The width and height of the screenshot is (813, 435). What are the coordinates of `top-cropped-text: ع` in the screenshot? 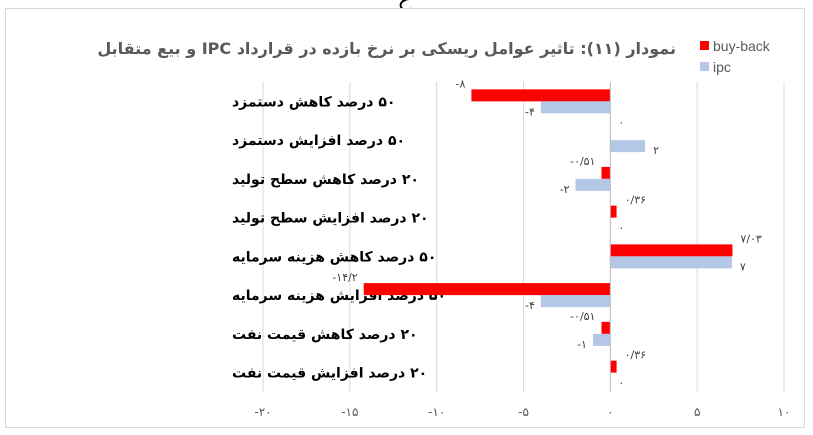 It's located at (405, 7).